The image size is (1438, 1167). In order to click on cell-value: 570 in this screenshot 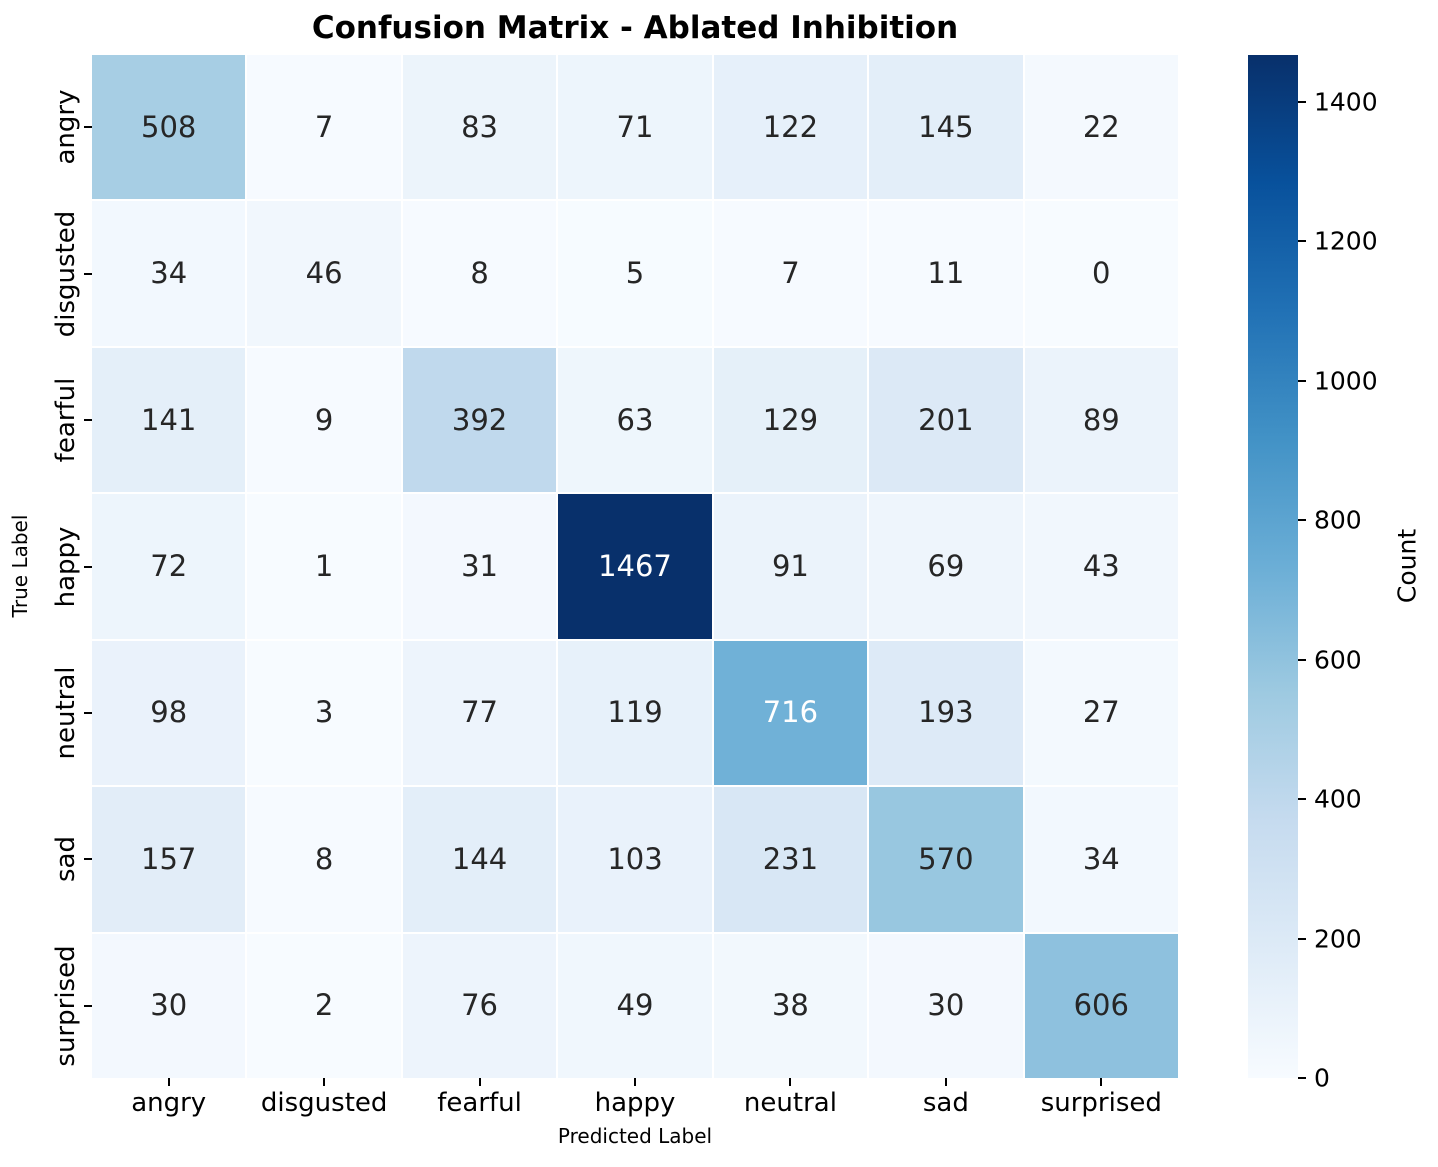, I will do `click(946, 858)`.